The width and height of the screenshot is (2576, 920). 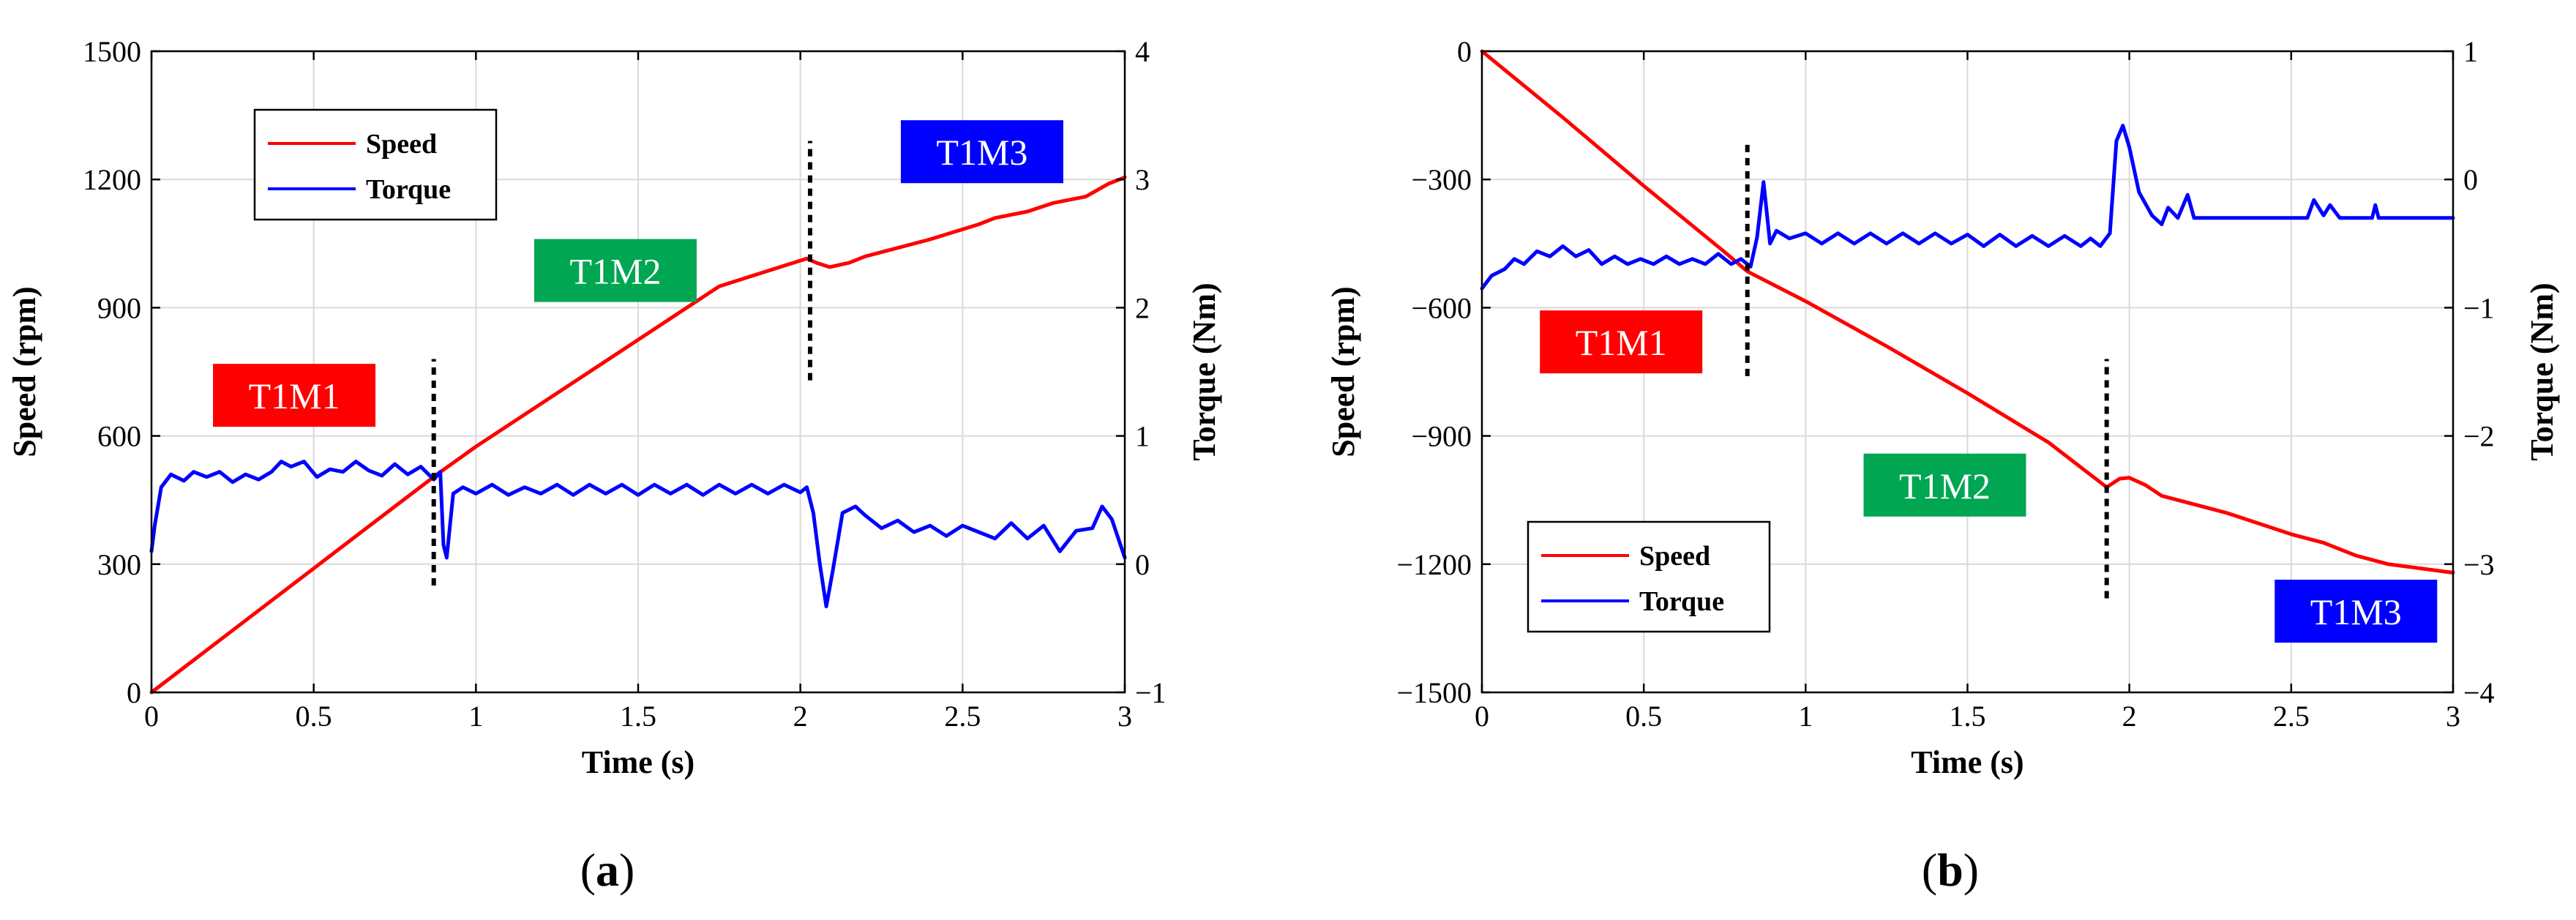 I want to click on y-tick-label: −1500, so click(x=1434, y=692).